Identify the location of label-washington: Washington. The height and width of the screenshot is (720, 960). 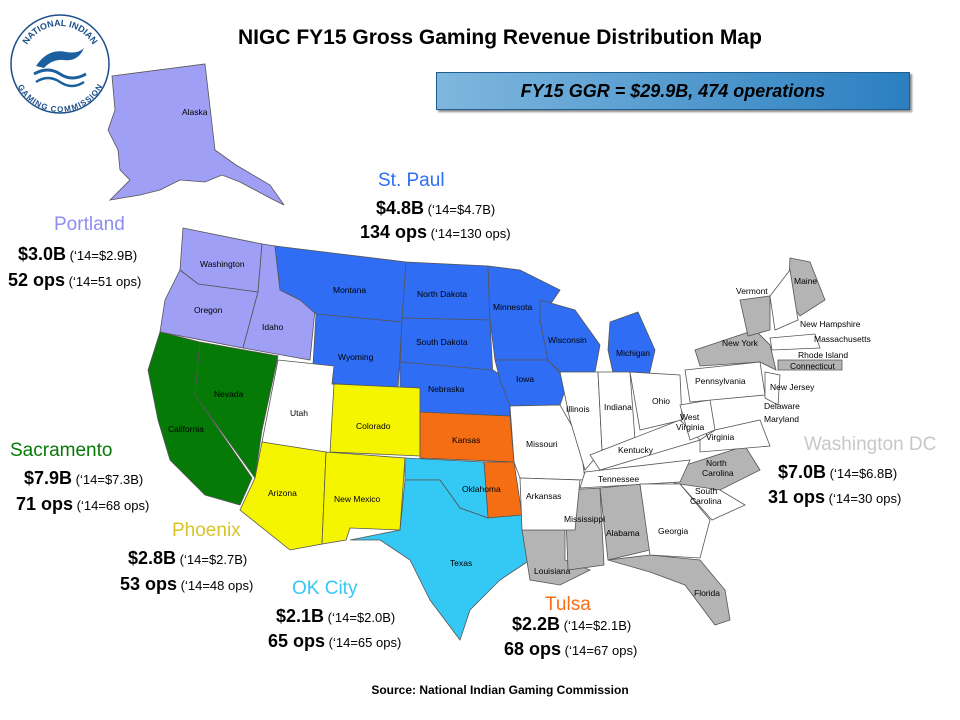
(222, 264).